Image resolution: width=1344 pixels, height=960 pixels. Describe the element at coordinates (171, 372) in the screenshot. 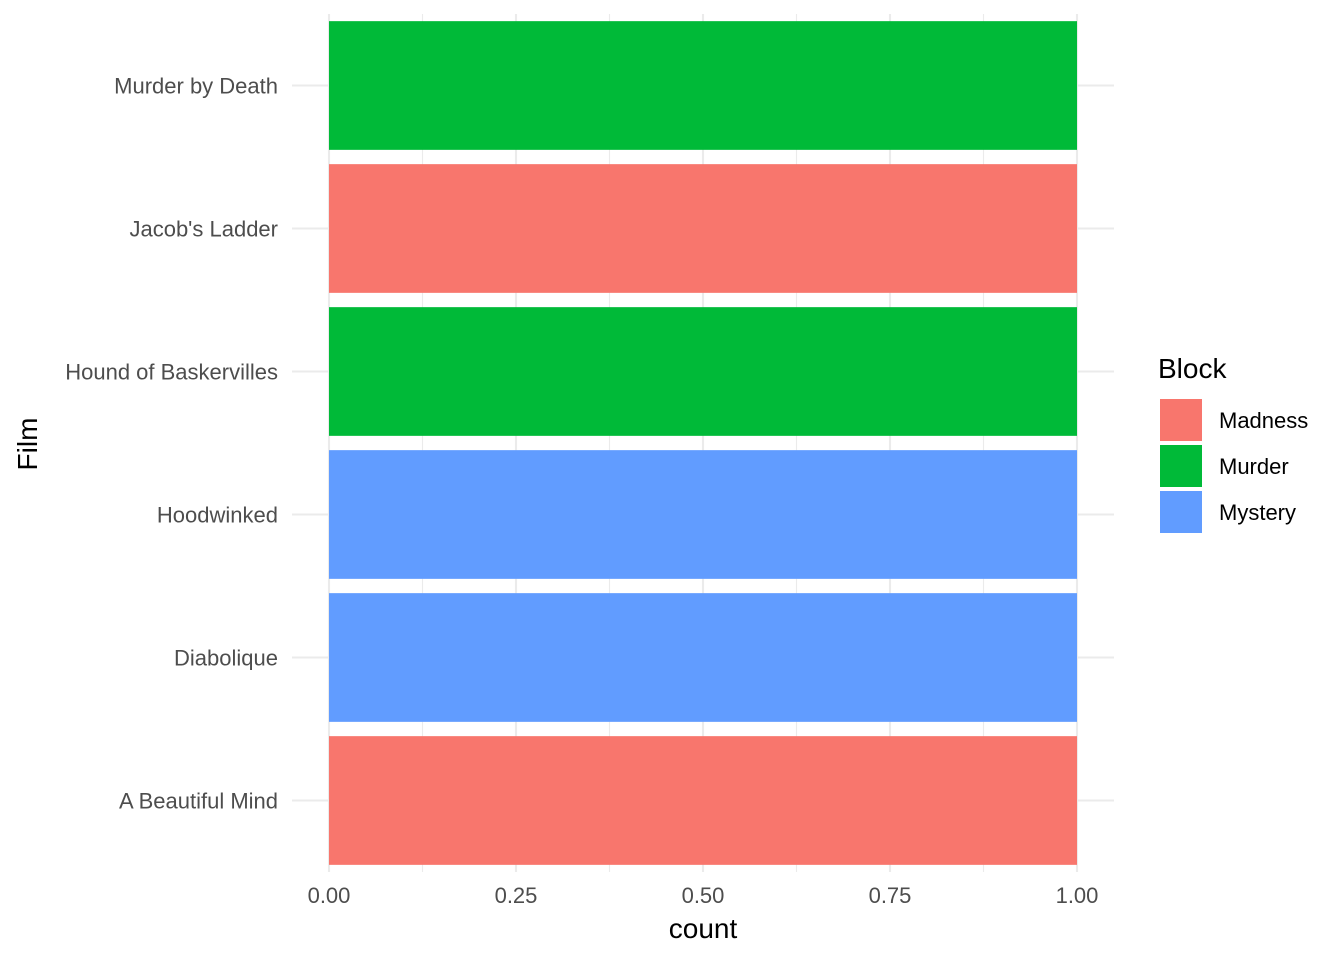

I see `y-tick-label: Hound of Baskervilles` at that location.